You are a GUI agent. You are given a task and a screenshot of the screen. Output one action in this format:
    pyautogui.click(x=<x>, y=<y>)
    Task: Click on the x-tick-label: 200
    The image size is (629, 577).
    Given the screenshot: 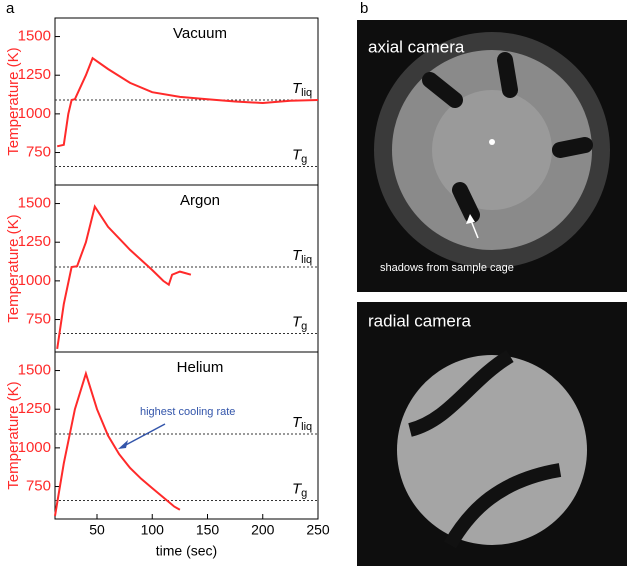 What is the action you would take?
    pyautogui.click(x=263, y=530)
    